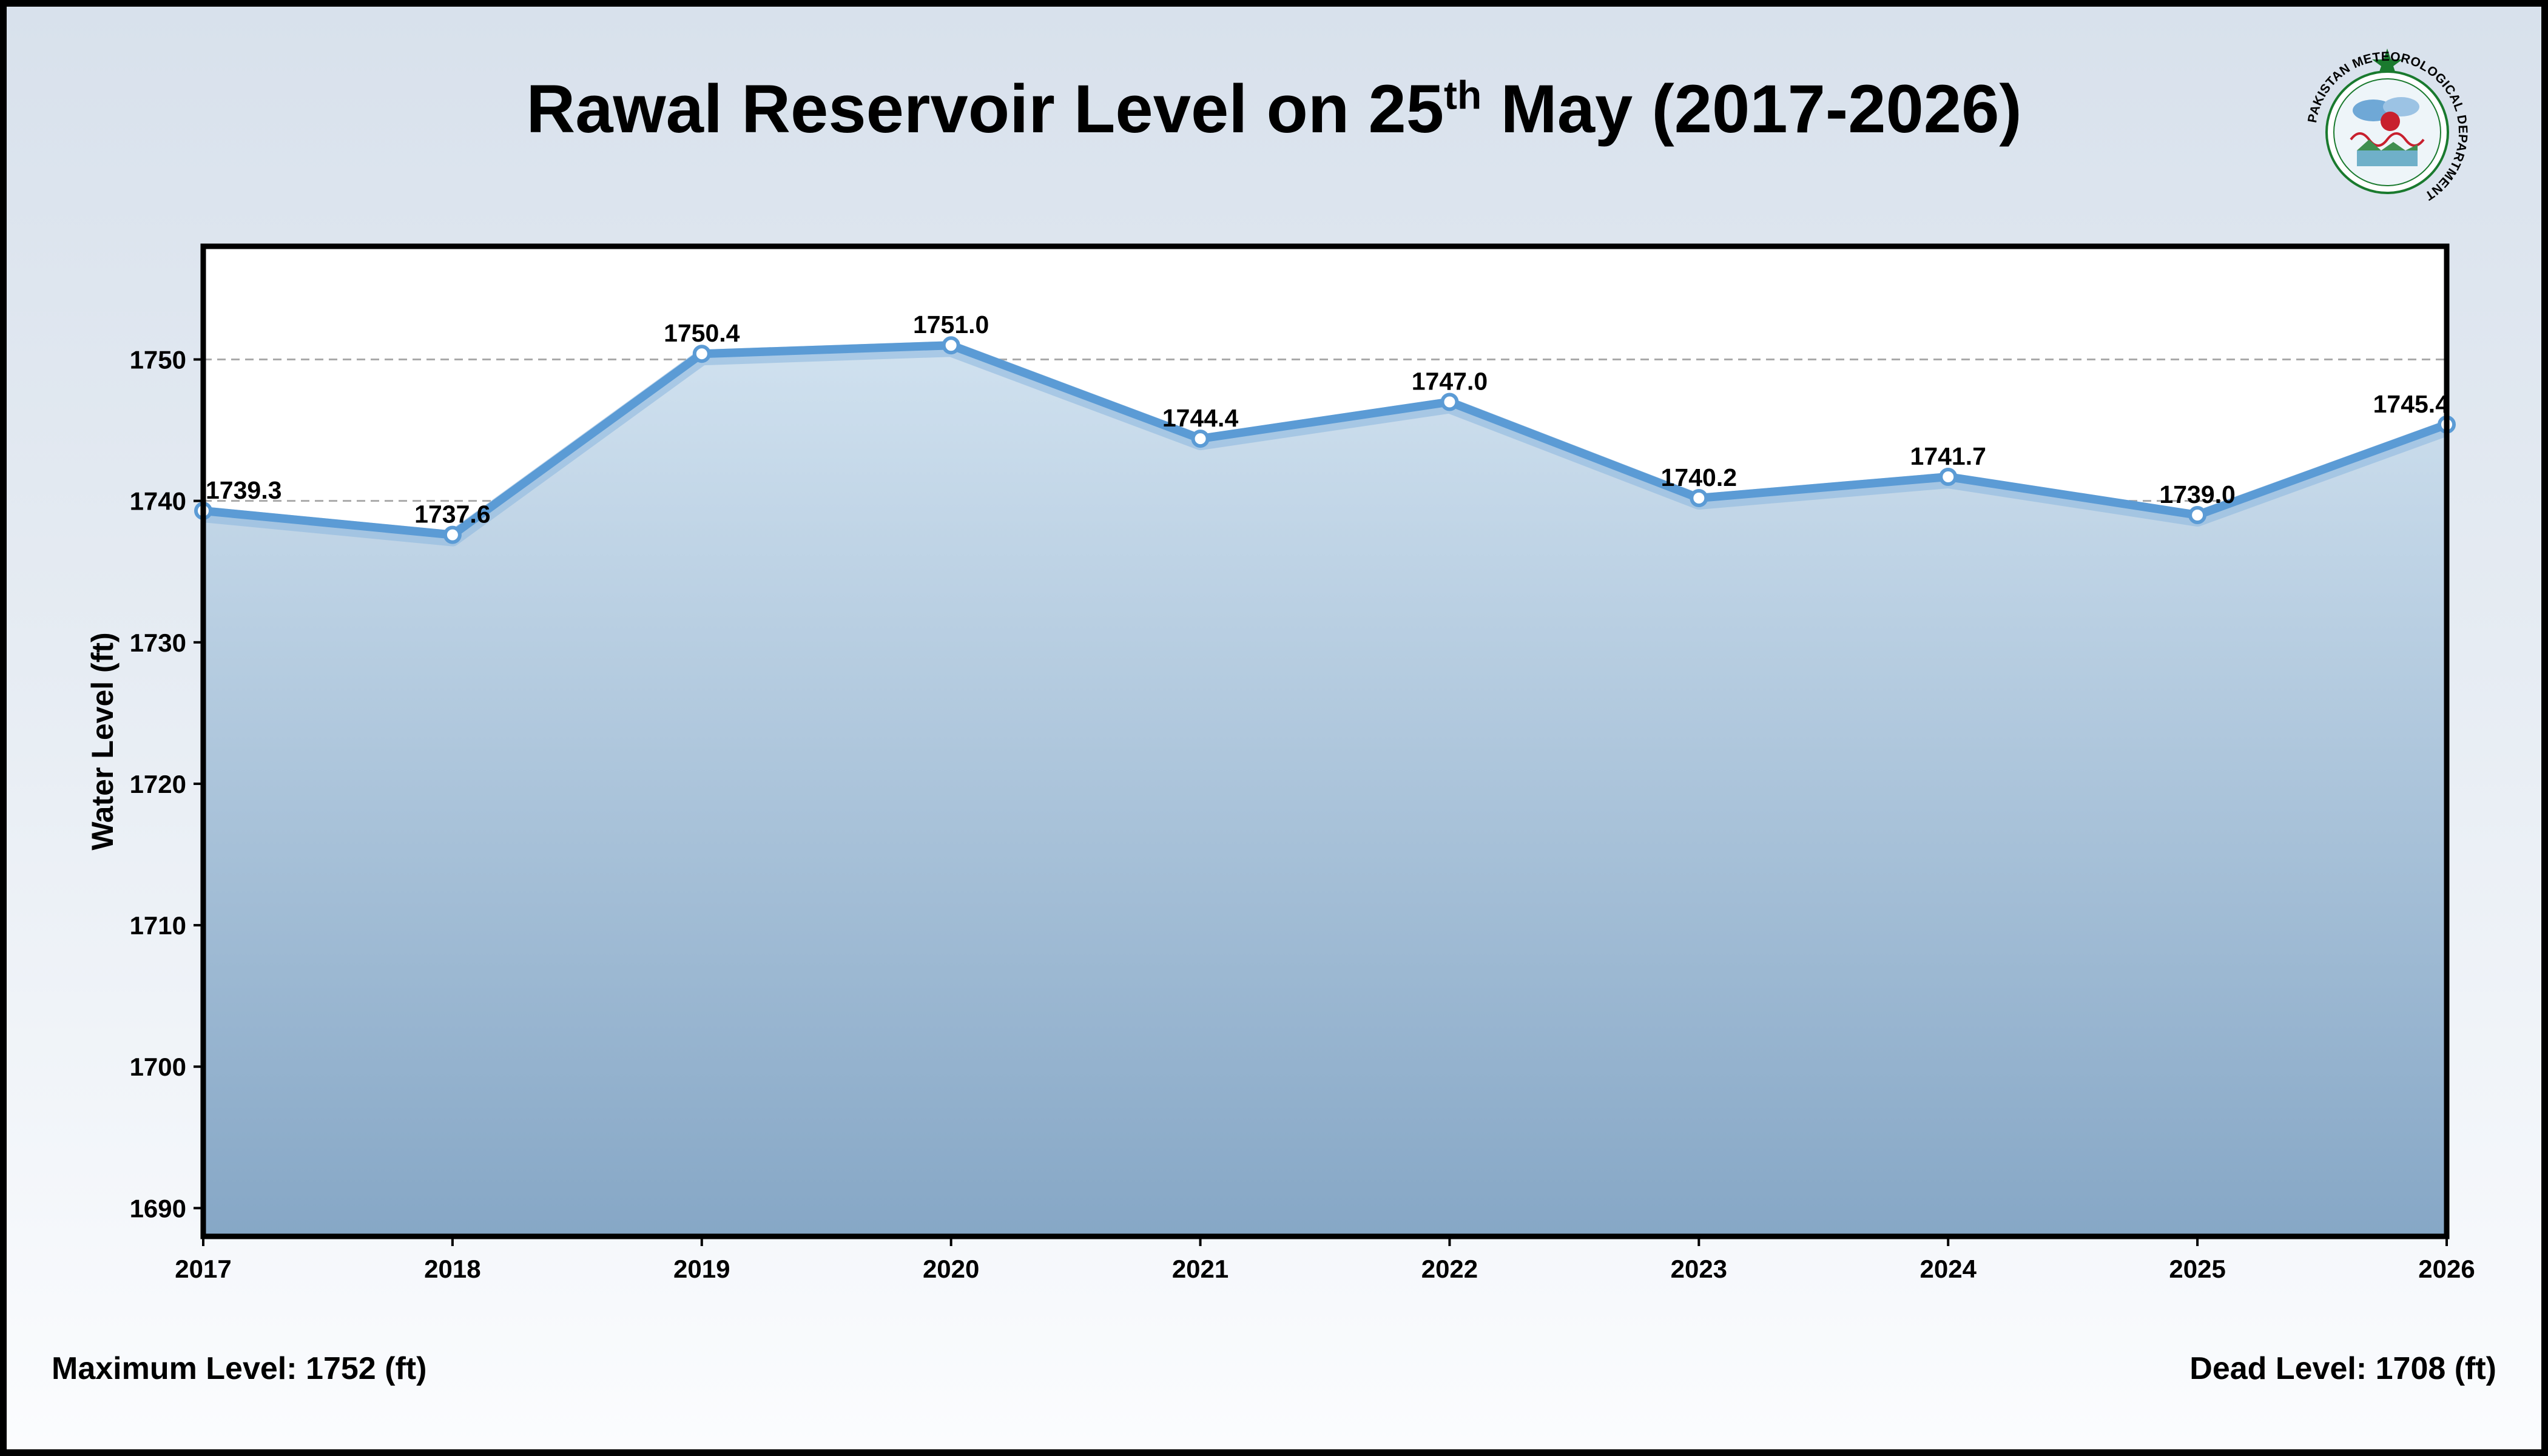 The width and height of the screenshot is (2548, 1456). Describe the element at coordinates (239, 1368) in the screenshot. I see `maximum-level-note: Maximum Level: 1752 (ft)` at that location.